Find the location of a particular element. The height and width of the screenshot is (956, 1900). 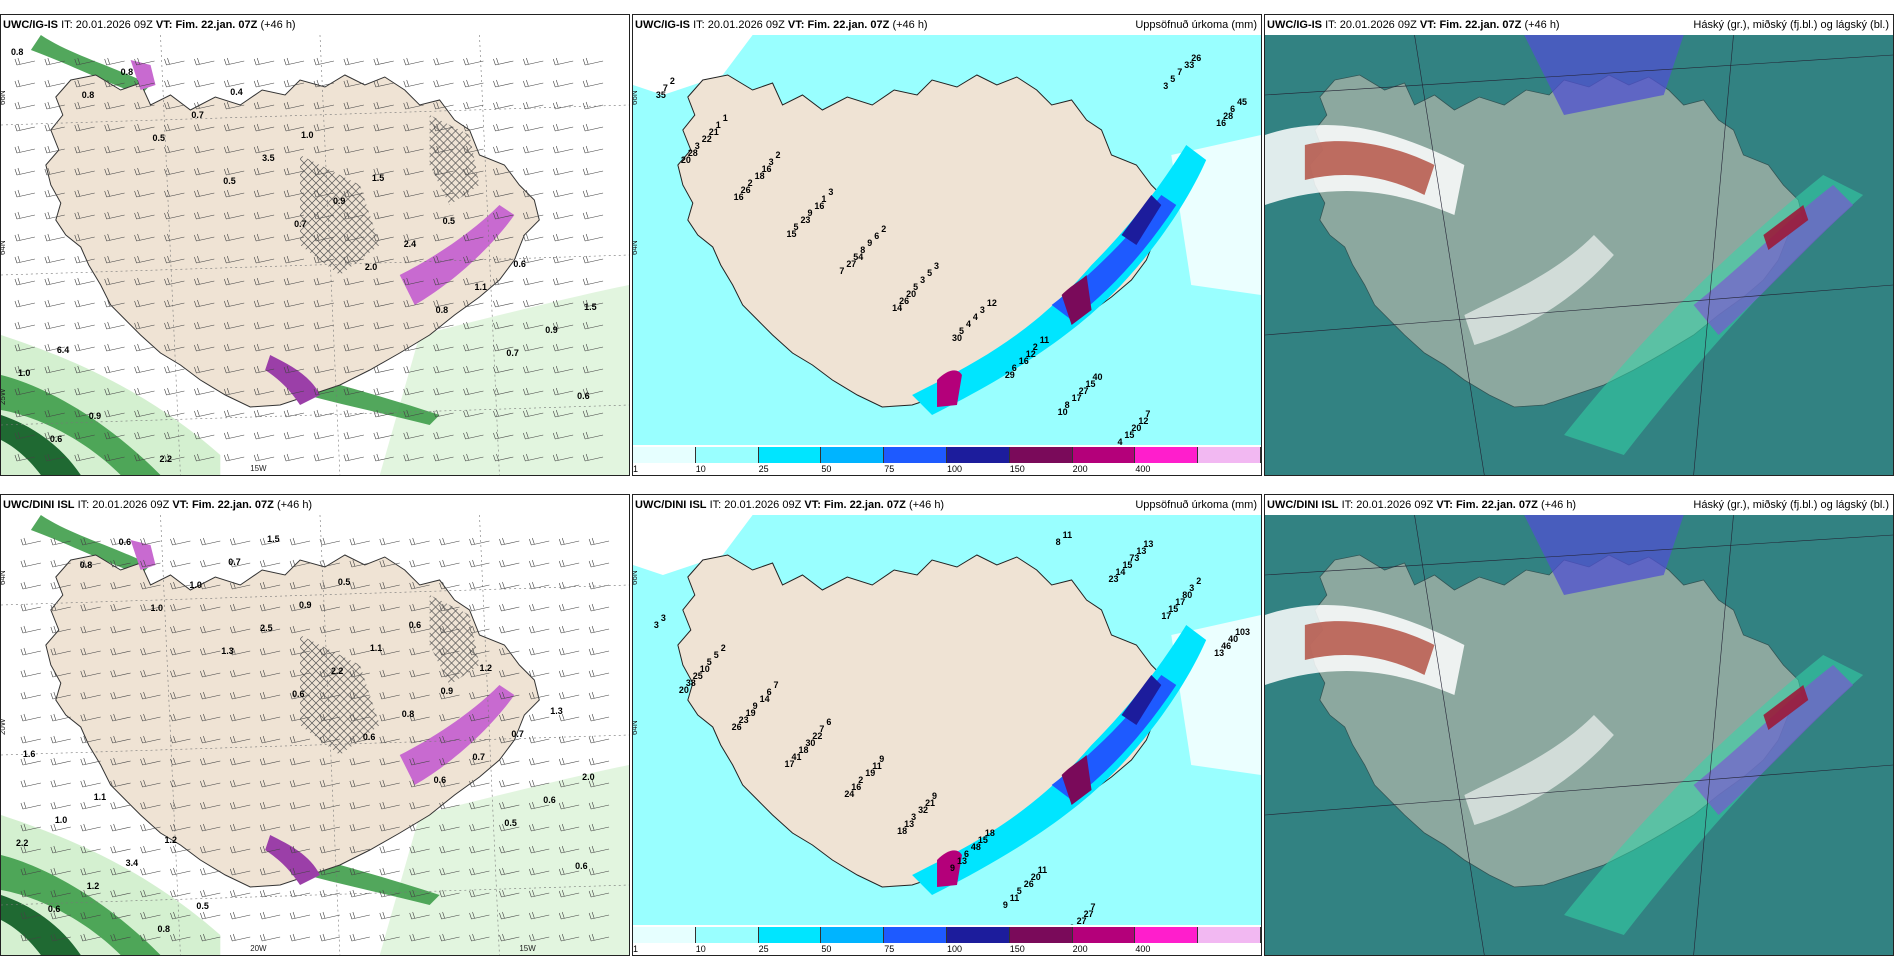

value-label: 9 is located at coordinates (952, 868).